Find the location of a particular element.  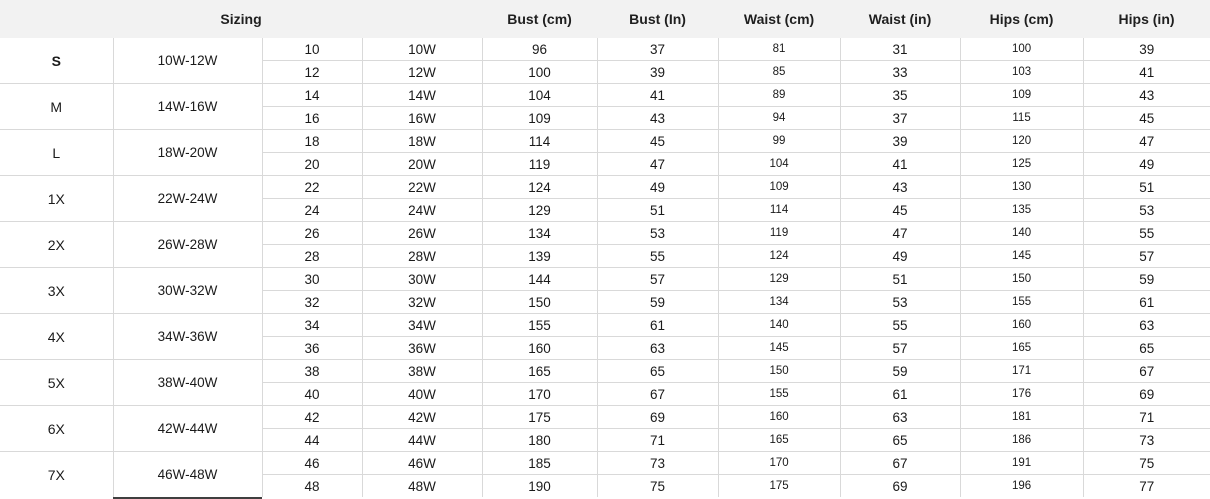

cell-size-w: 42W is located at coordinates (422, 417).